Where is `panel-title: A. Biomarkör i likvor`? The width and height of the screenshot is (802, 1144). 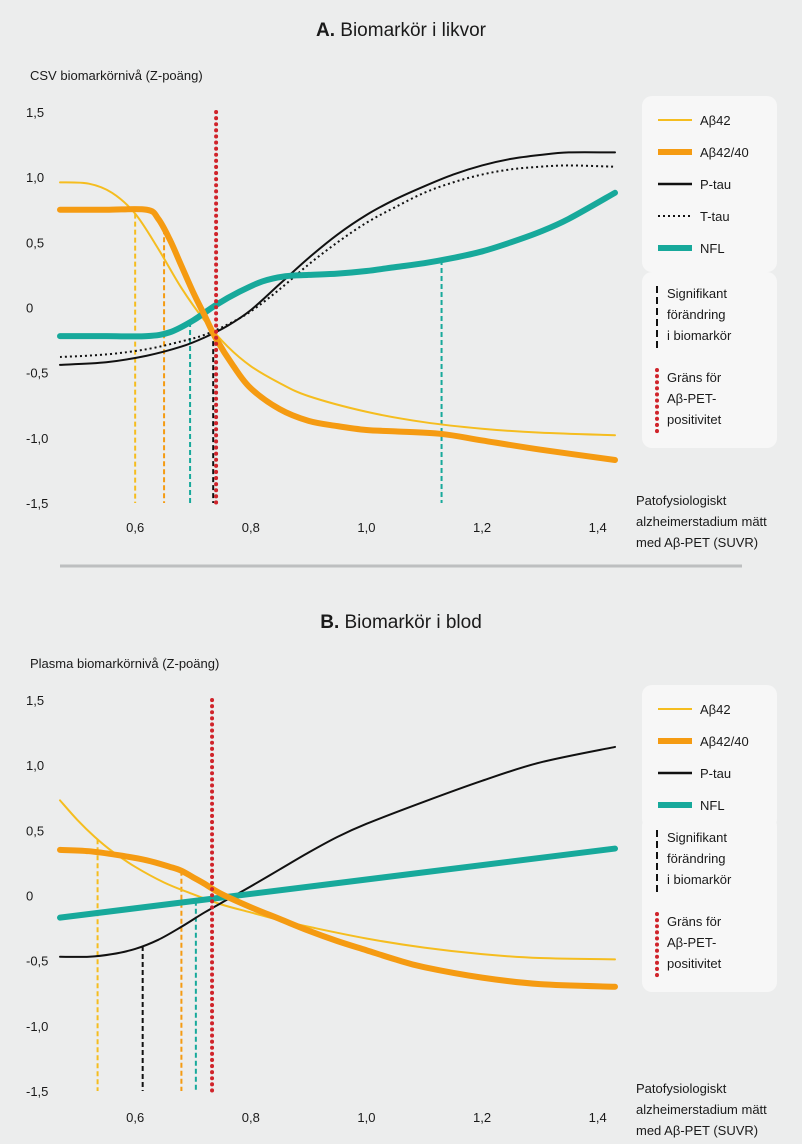 panel-title: A. Biomarkör i likvor is located at coordinates (401, 30).